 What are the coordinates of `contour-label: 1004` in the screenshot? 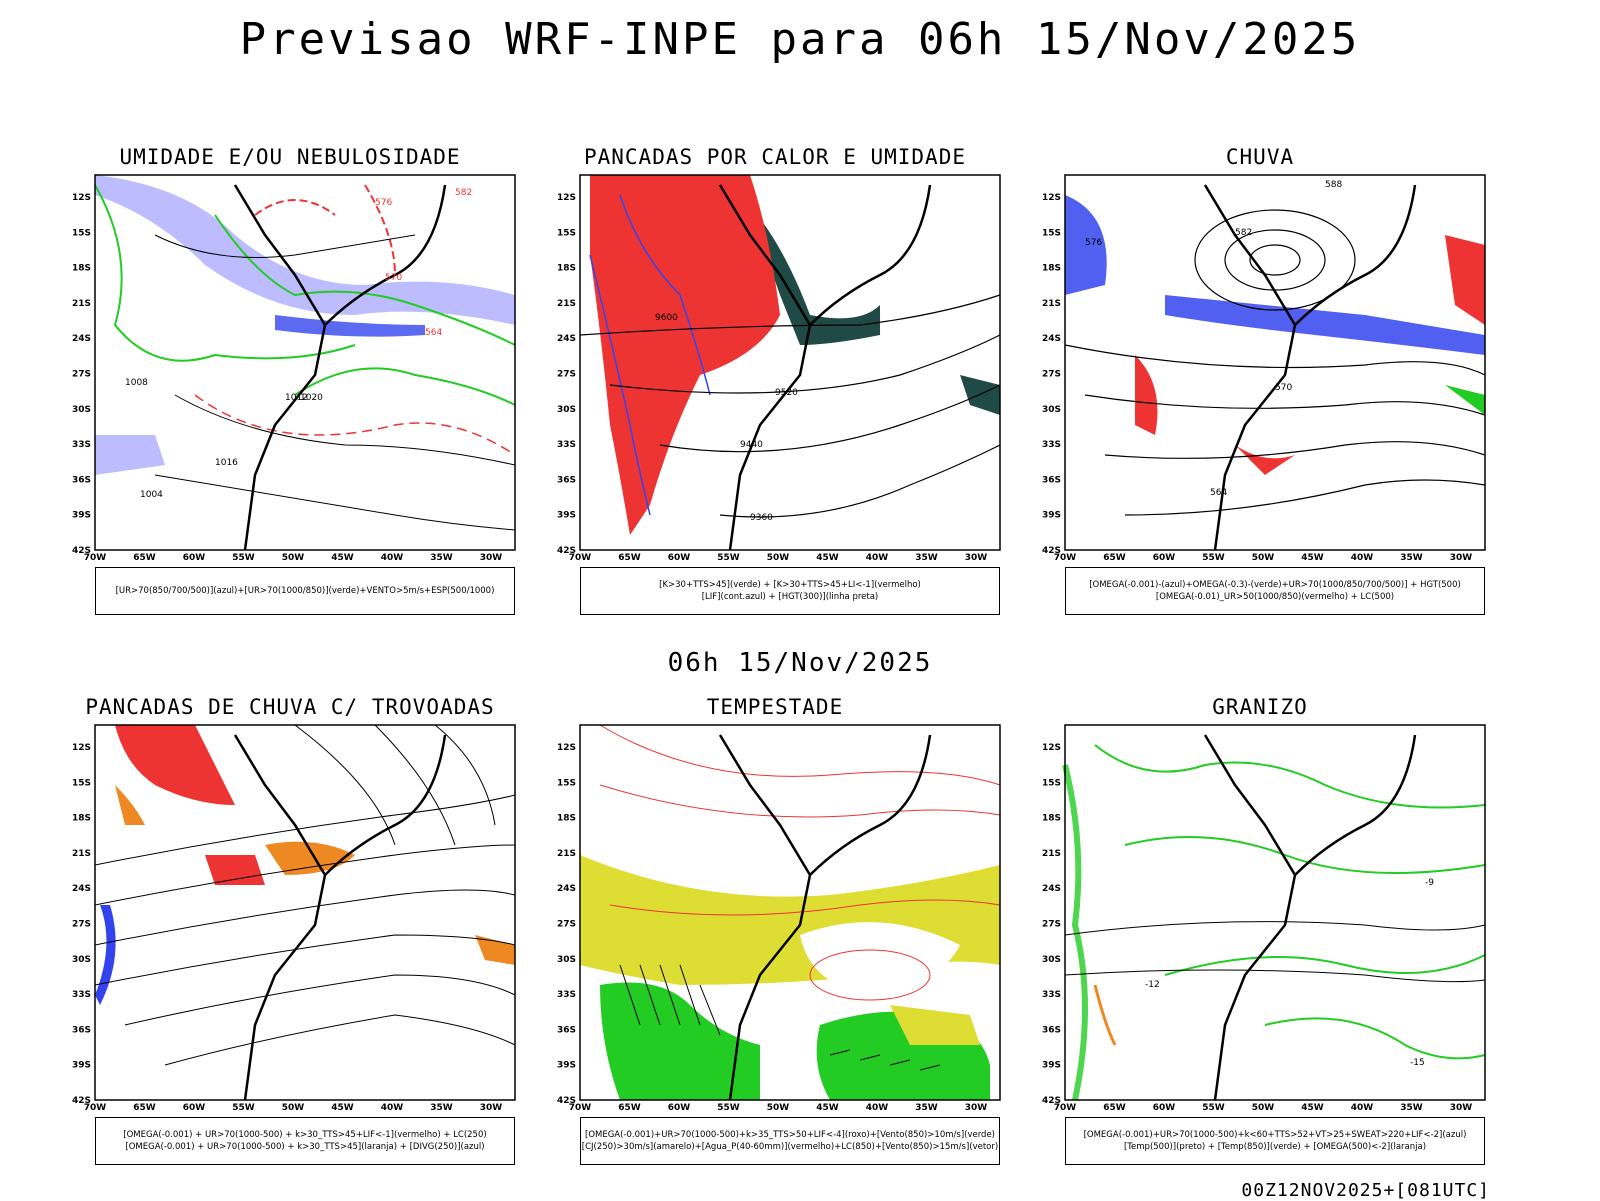 It's located at (151, 495).